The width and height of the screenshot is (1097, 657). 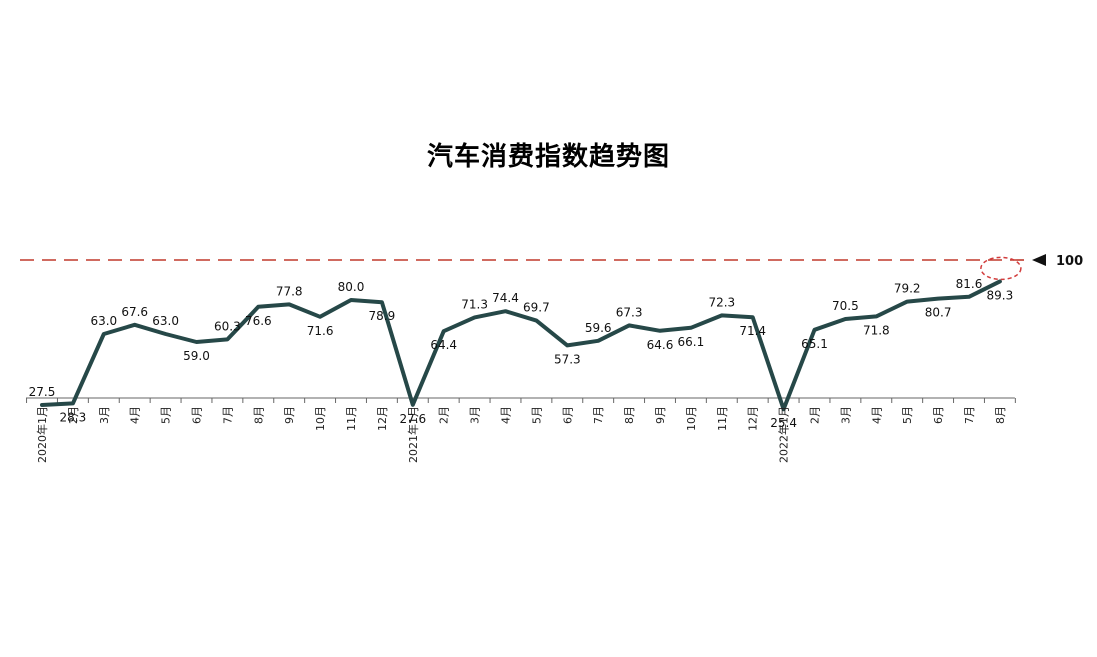 What do you see at coordinates (551, 261) in the screenshot?
I see `reference-line-group: 100` at bounding box center [551, 261].